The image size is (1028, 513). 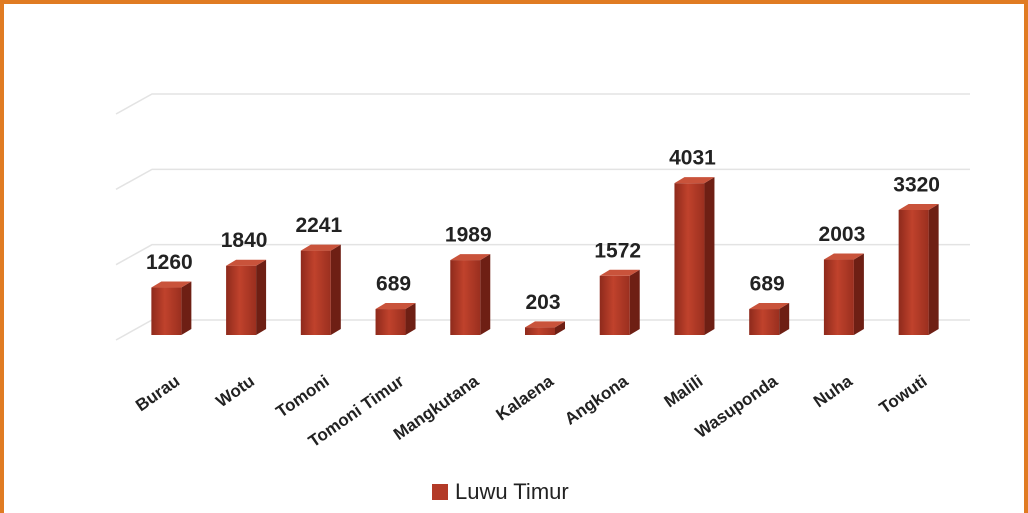 I want to click on value-label: 3320, so click(x=916, y=184).